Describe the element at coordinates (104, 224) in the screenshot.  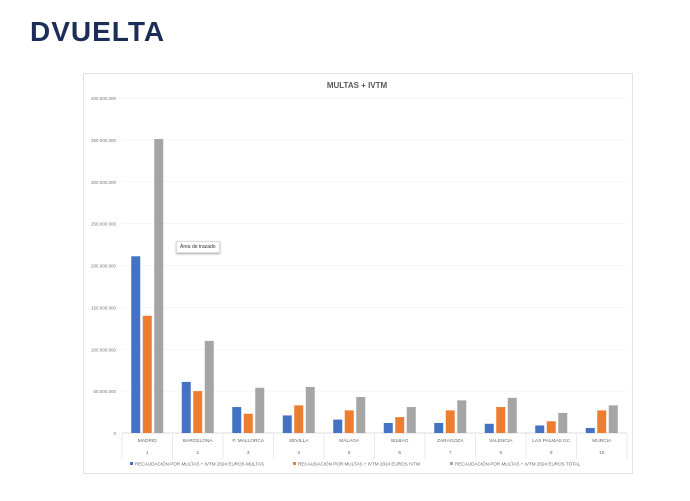
I see `y-tick-label: 250.000.000` at that location.